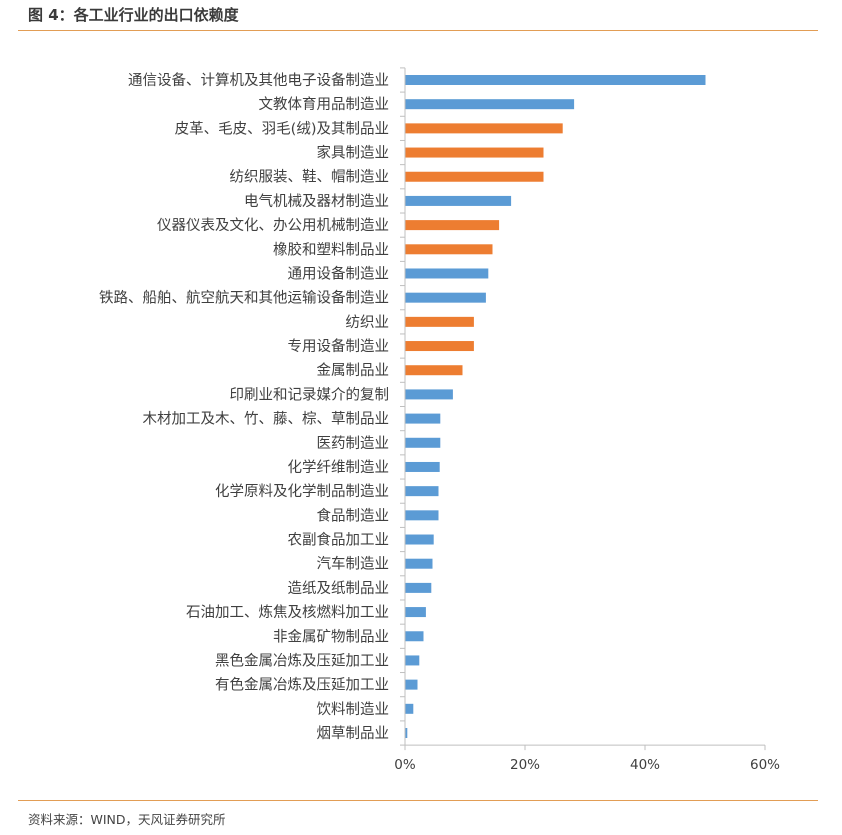  What do you see at coordinates (324, 104) in the screenshot?
I see `category-label: 文教体育用品制造业` at bounding box center [324, 104].